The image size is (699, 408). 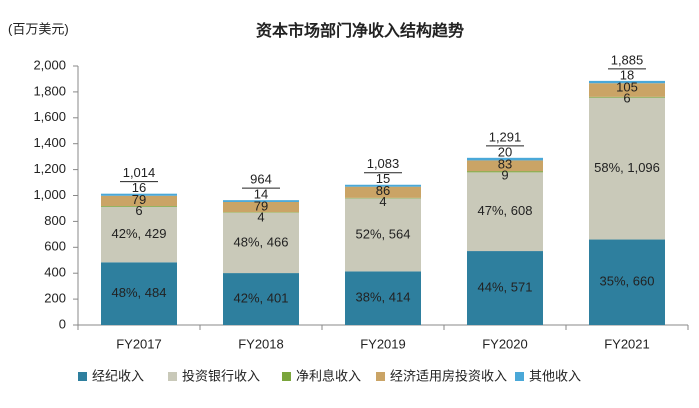 I want to click on legend-label: 投资银行收入, so click(x=221, y=375).